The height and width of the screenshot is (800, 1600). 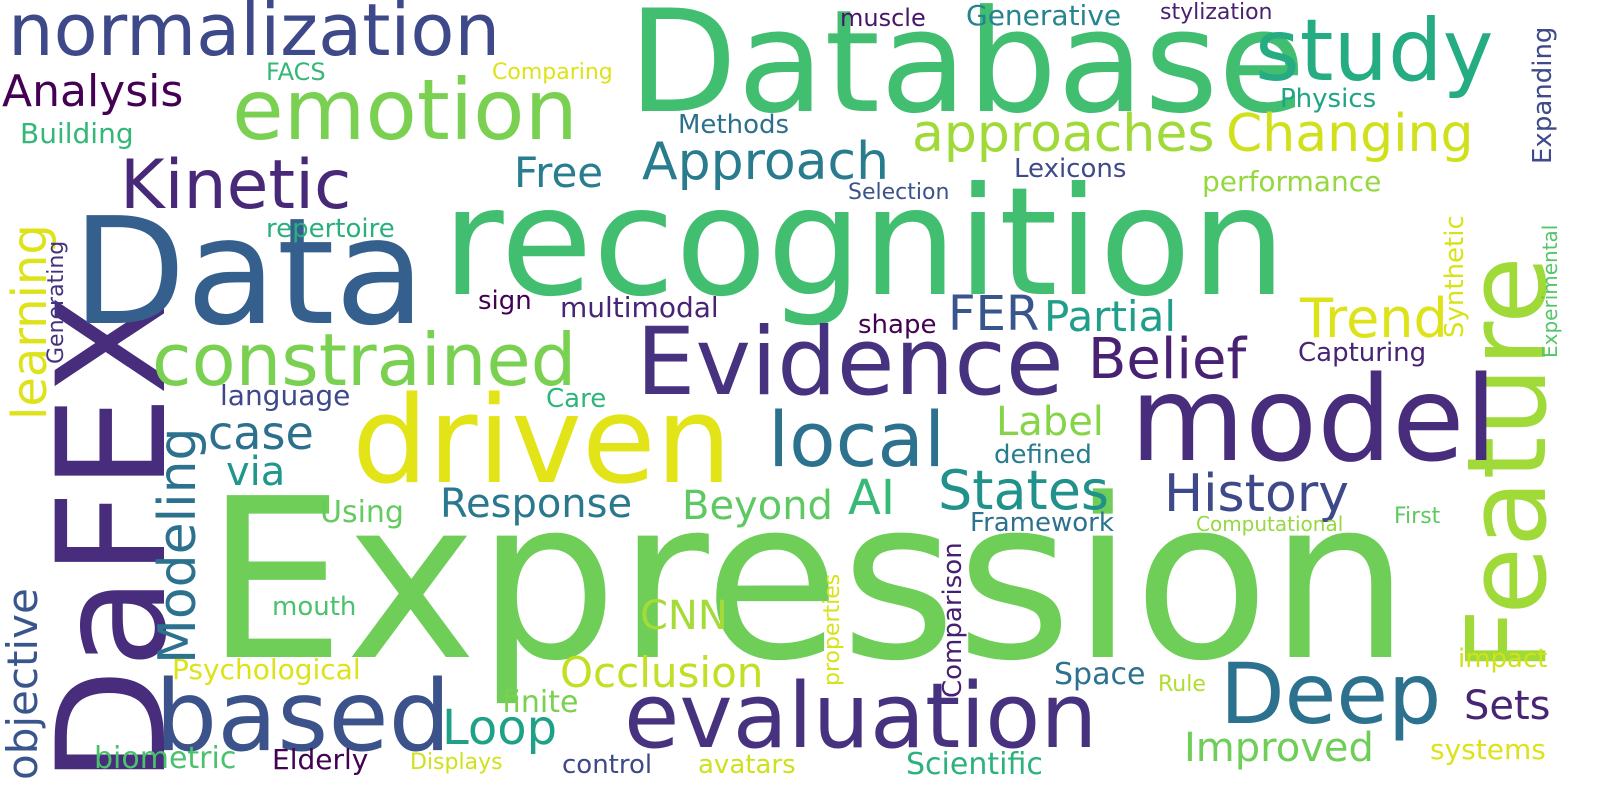 What do you see at coordinates (1292, 181) in the screenshot?
I see `word-performance: performance` at bounding box center [1292, 181].